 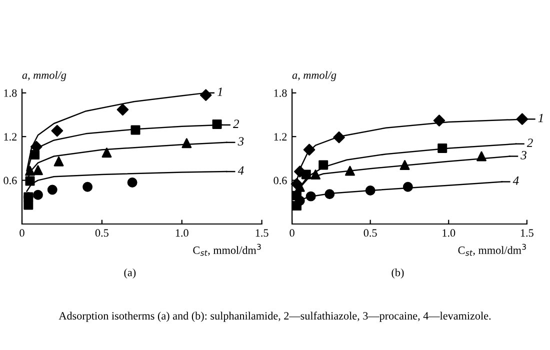 What do you see at coordinates (398, 273) in the screenshot?
I see `text: (b)` at bounding box center [398, 273].